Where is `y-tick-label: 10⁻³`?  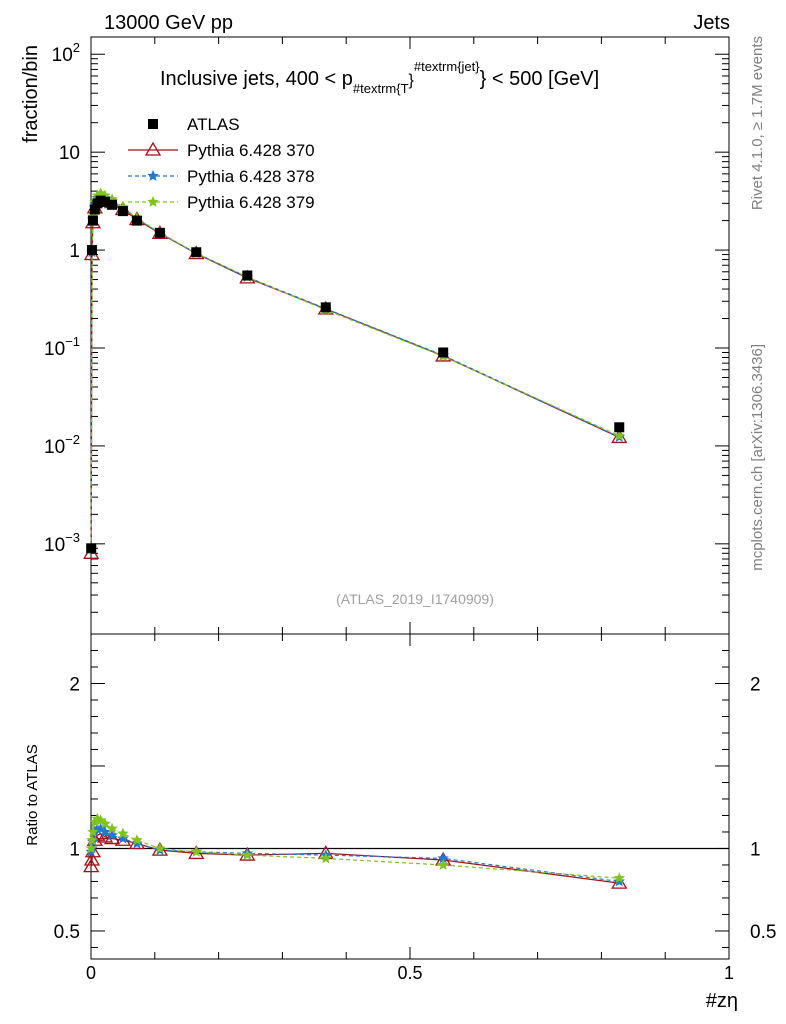
y-tick-label: 10⁻³ is located at coordinates (62, 543).